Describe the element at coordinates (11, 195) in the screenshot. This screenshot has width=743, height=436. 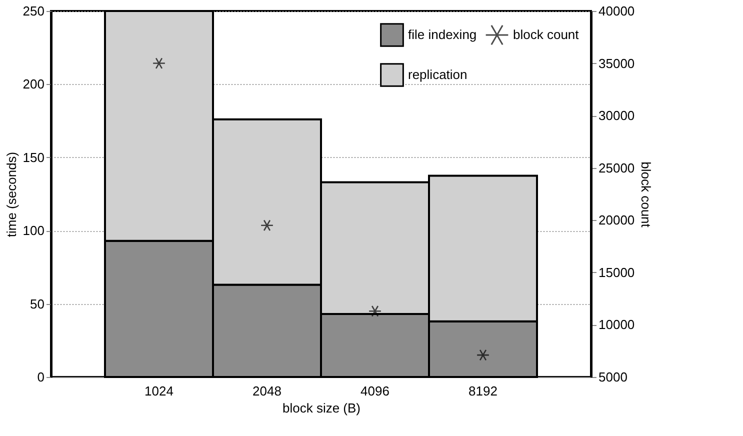
I see `y-axis-title: time (seconds)` at that location.